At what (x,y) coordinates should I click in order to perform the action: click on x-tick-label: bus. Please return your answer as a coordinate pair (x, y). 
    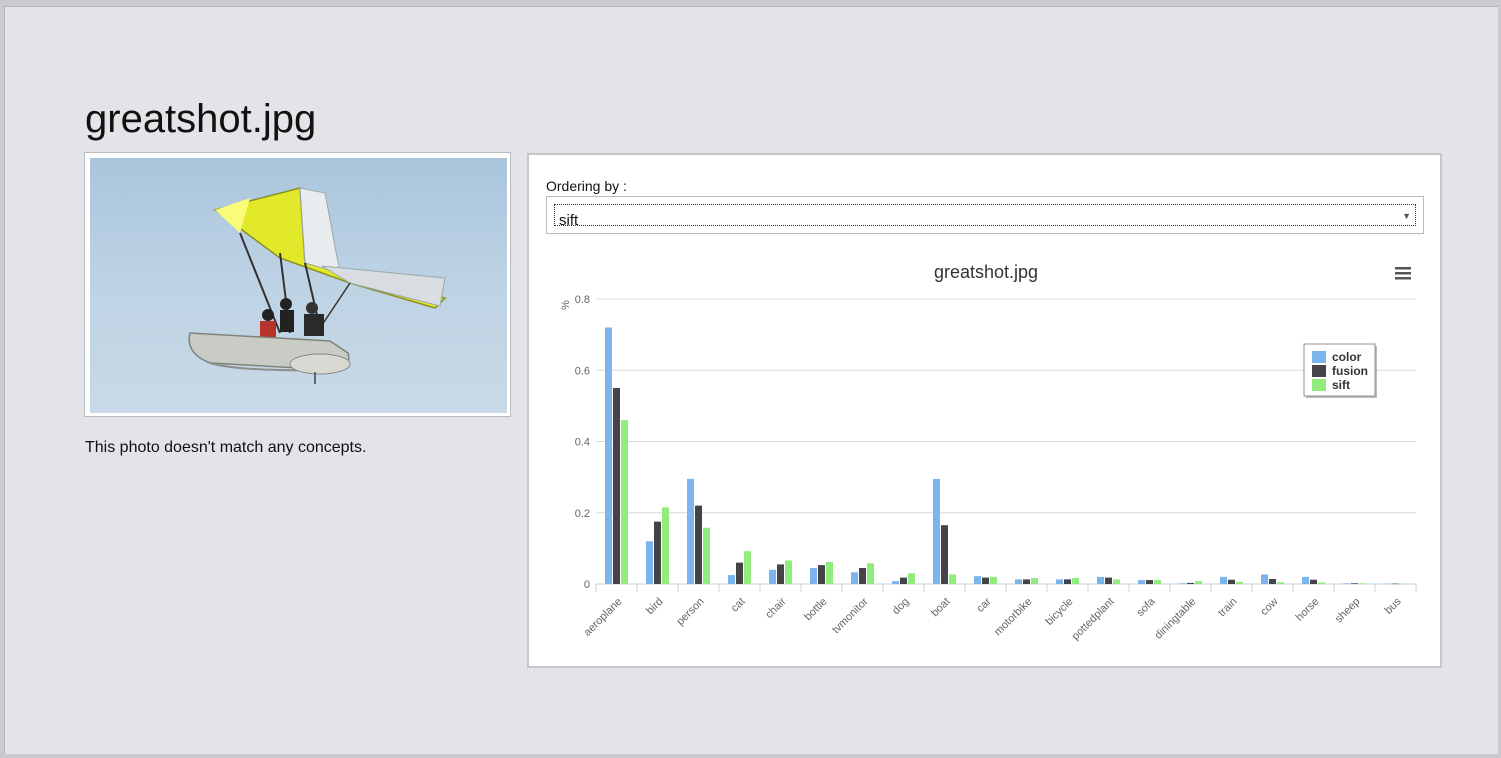
    Looking at the image, I should click on (1393, 605).